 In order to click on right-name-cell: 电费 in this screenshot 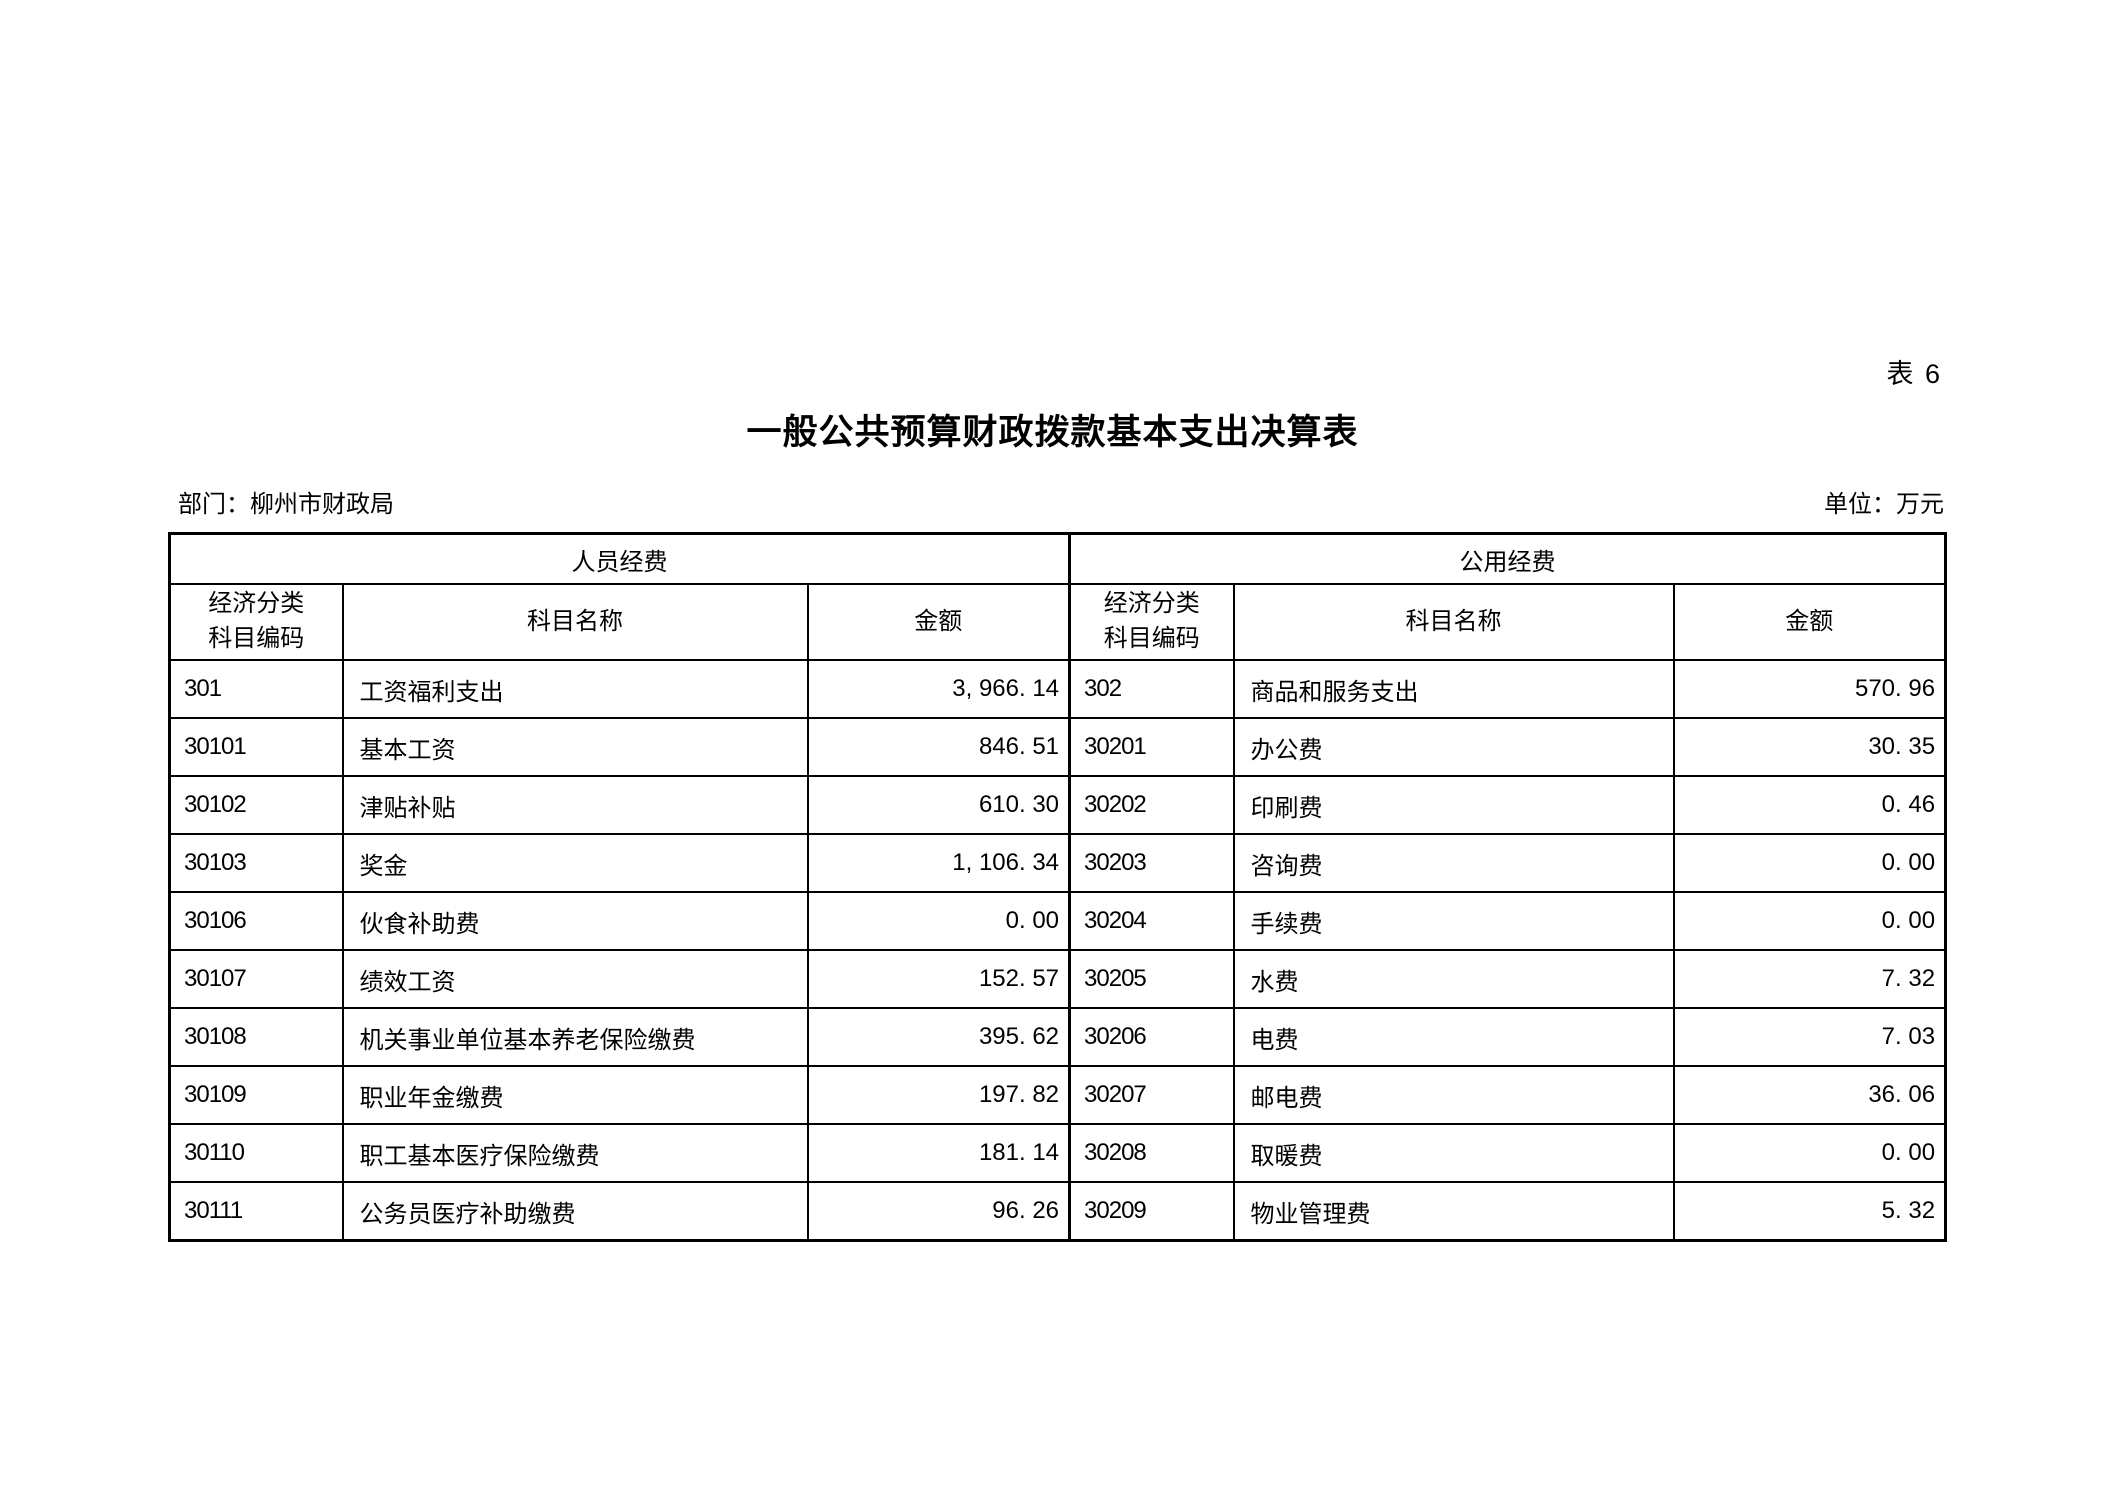, I will do `click(1453, 1037)`.